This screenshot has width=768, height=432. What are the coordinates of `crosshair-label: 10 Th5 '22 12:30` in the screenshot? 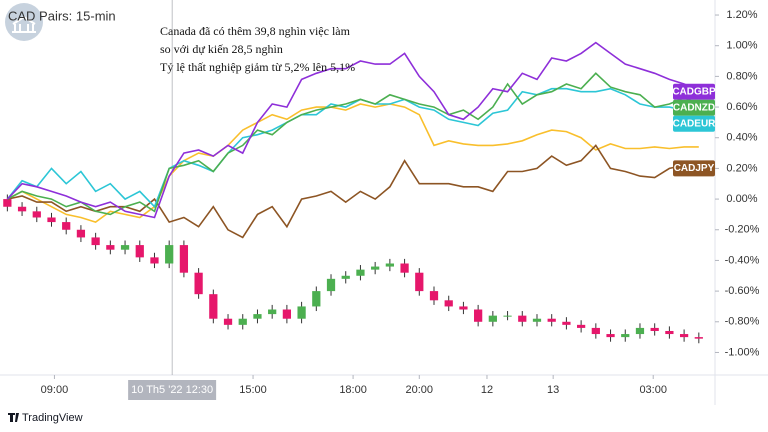 It's located at (172, 390).